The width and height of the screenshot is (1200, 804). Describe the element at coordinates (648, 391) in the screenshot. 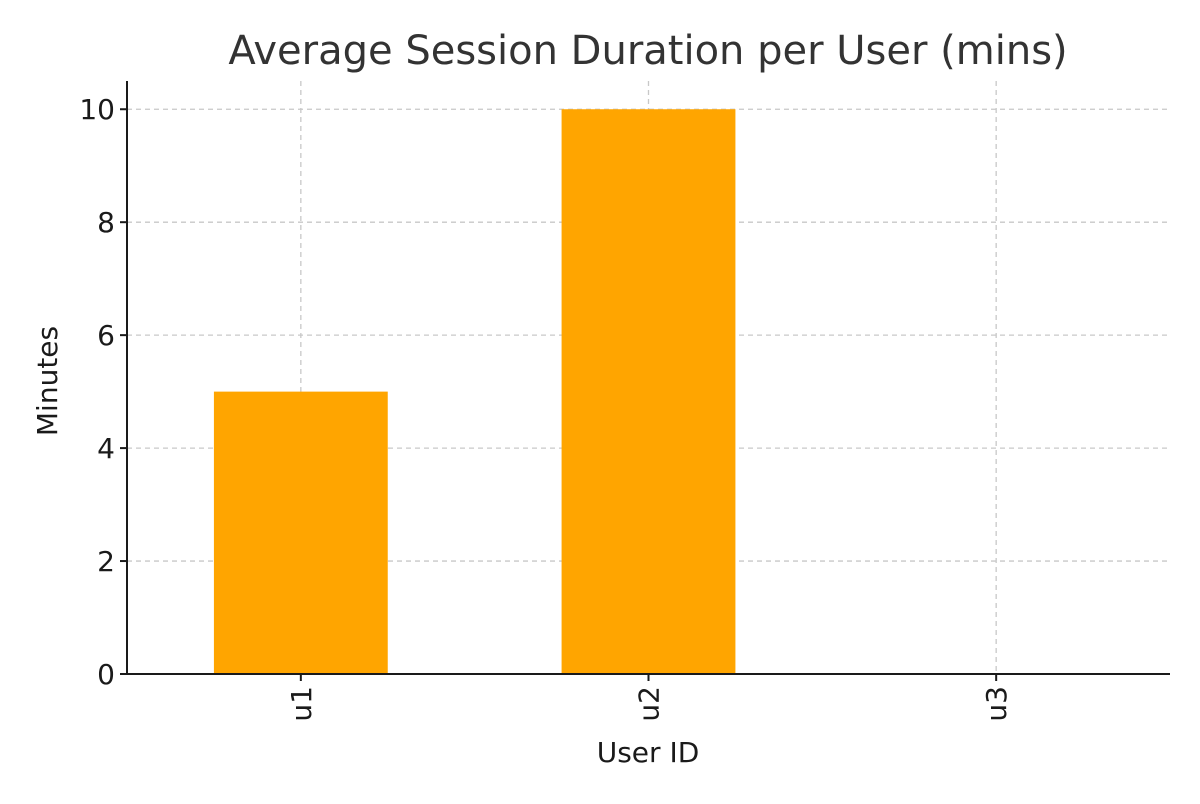

I see `bar-u2` at that location.